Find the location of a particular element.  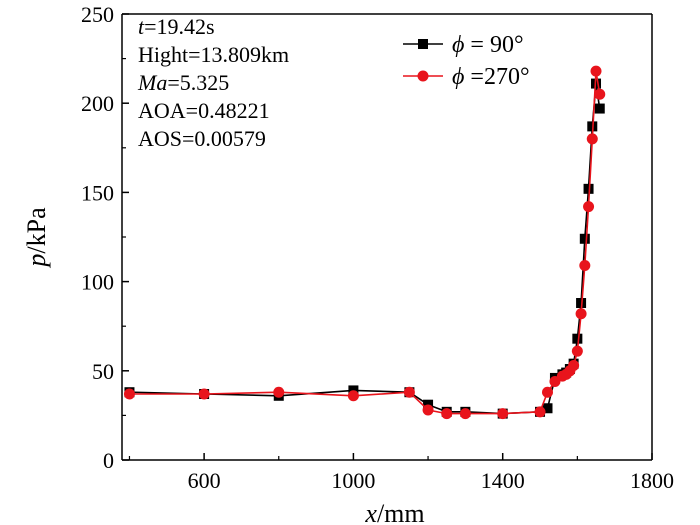

y-tick-label: 150 is located at coordinates (97, 192).